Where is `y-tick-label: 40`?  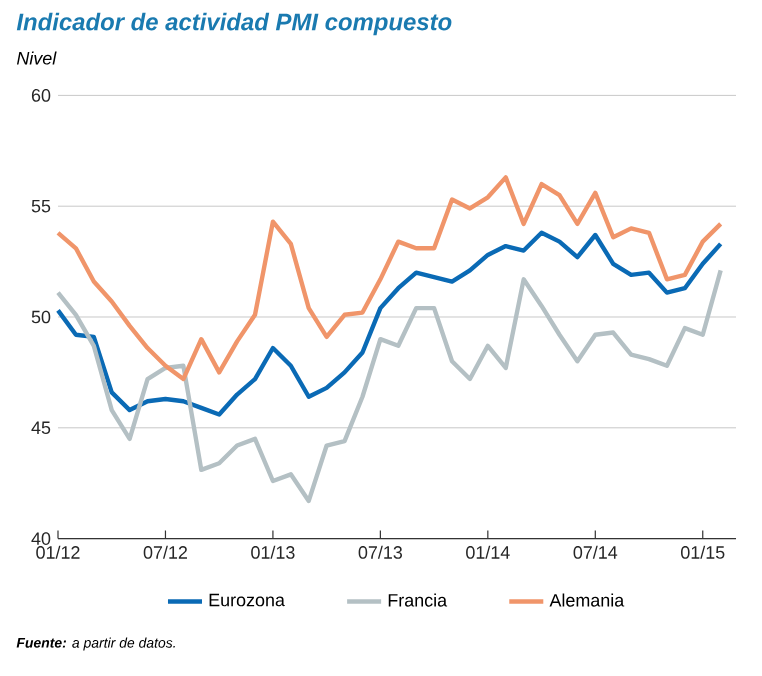
y-tick-label: 40 is located at coordinates (41, 538).